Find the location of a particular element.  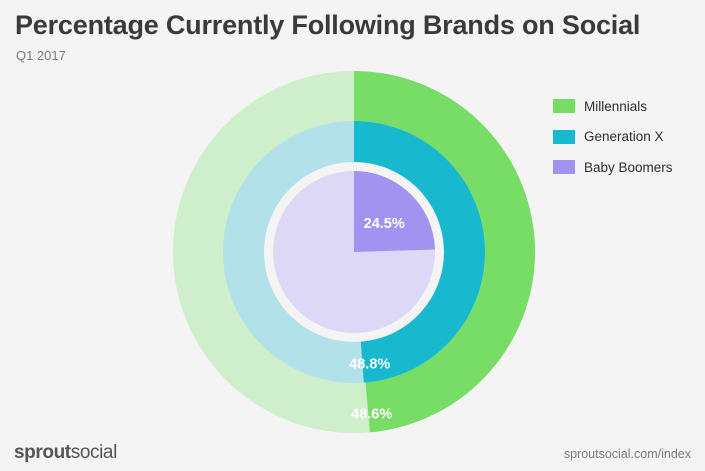

legend-item-generation-x: Generation X is located at coordinates (613, 137).